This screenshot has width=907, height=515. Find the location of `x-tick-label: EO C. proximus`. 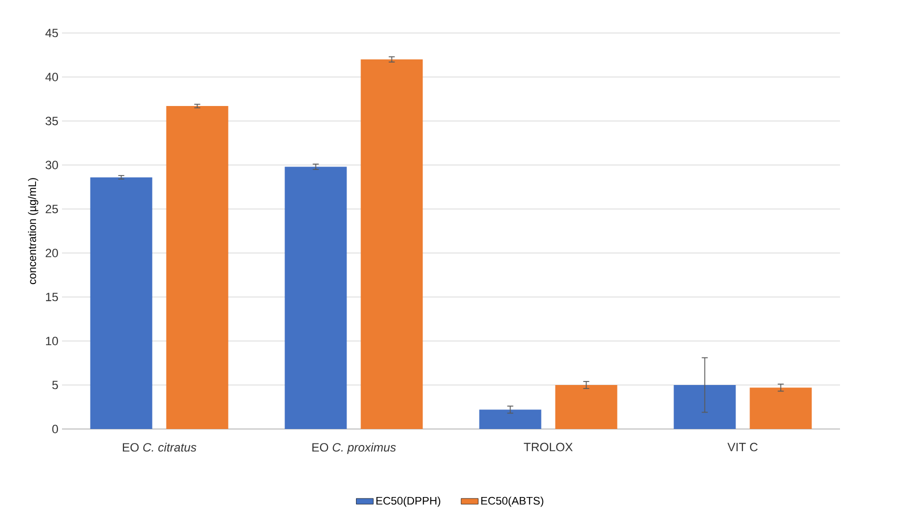

x-tick-label: EO C. proximus is located at coordinates (354, 448).